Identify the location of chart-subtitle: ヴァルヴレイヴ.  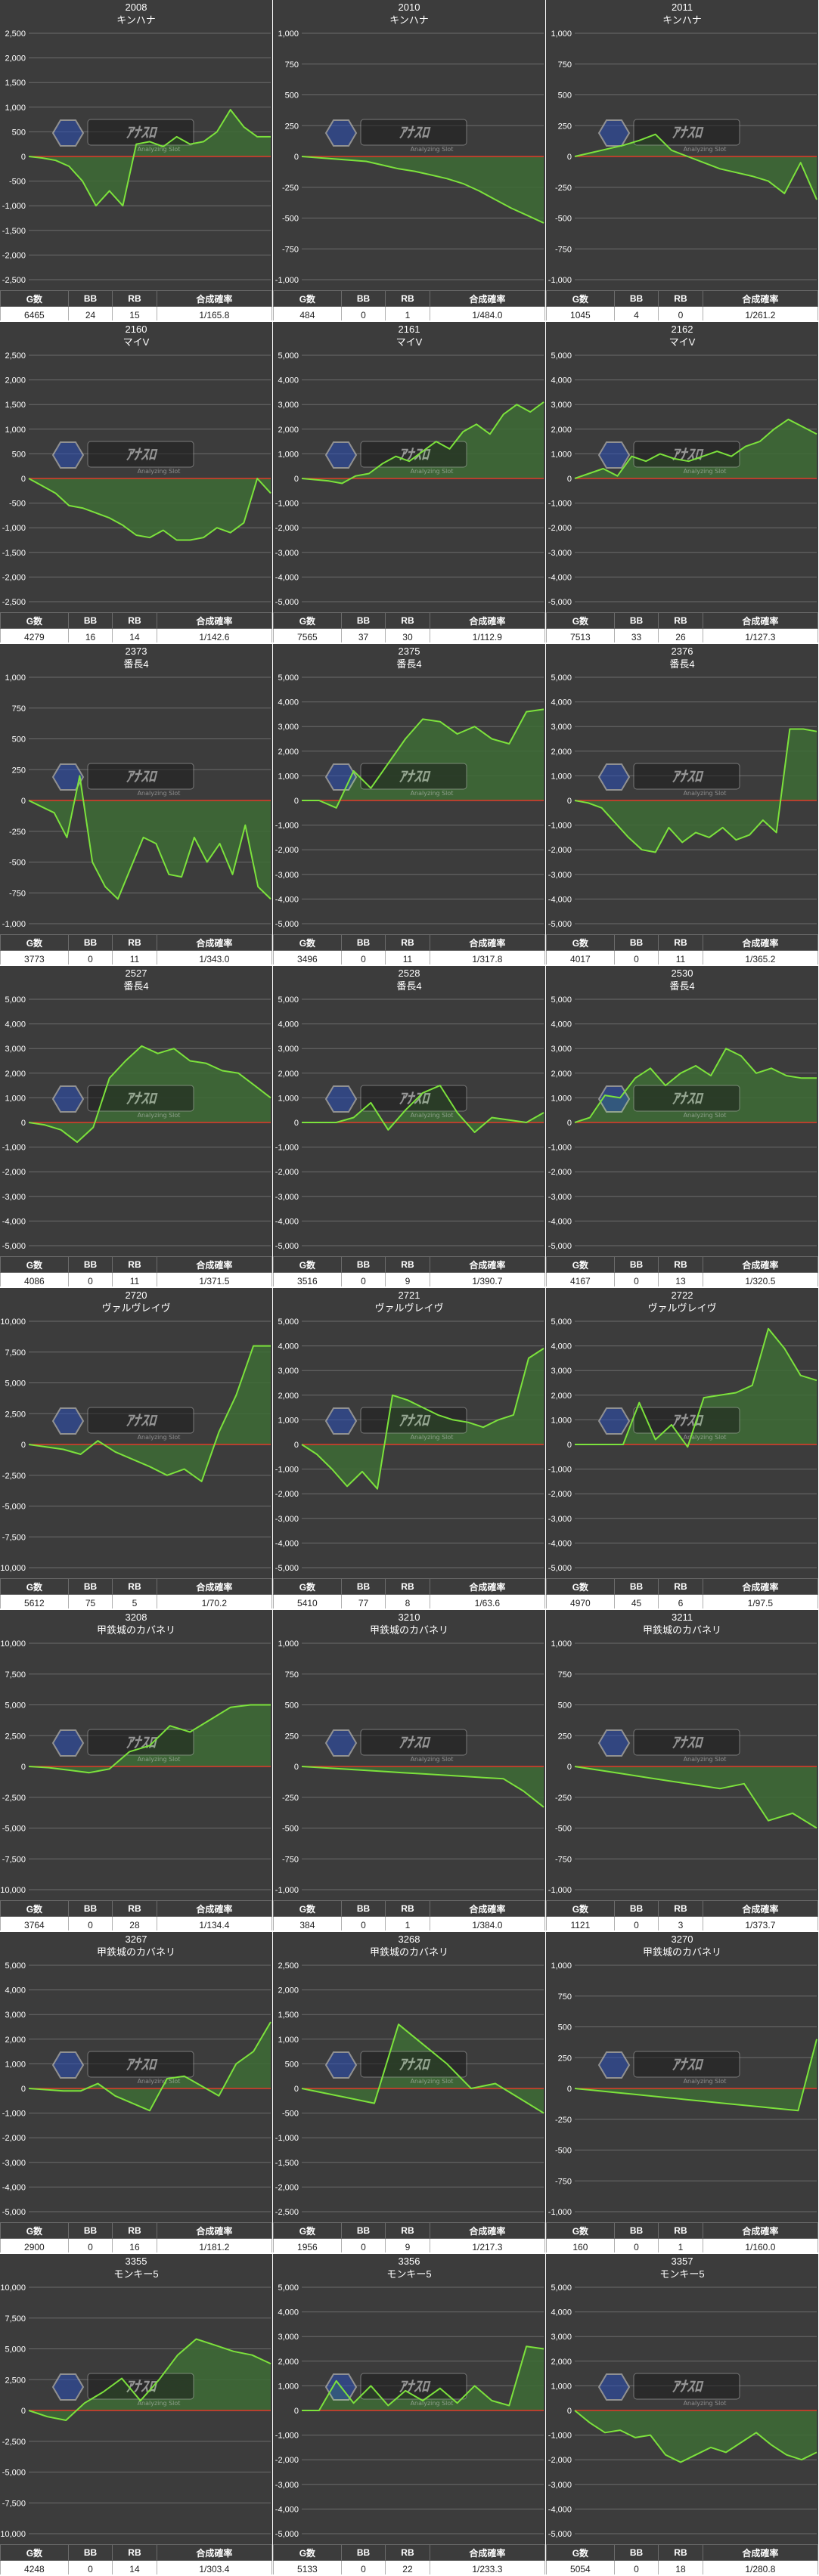
(136, 1308).